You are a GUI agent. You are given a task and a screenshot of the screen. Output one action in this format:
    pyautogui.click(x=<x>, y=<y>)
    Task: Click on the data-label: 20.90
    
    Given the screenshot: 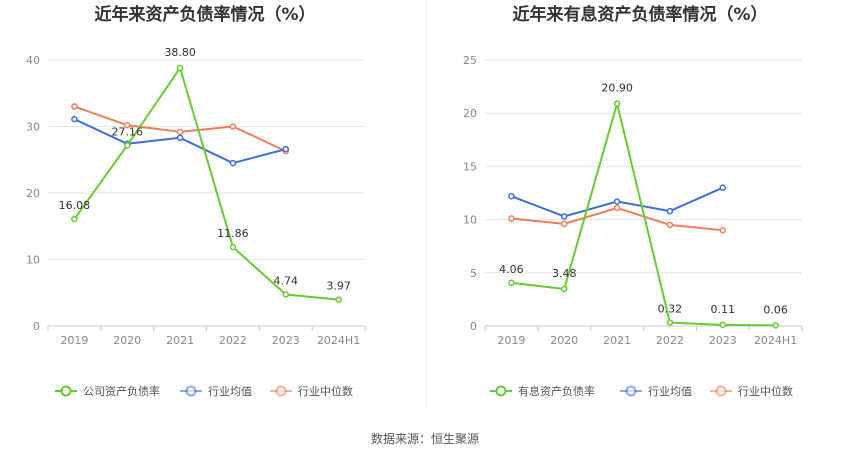 What is the action you would take?
    pyautogui.click(x=617, y=88)
    